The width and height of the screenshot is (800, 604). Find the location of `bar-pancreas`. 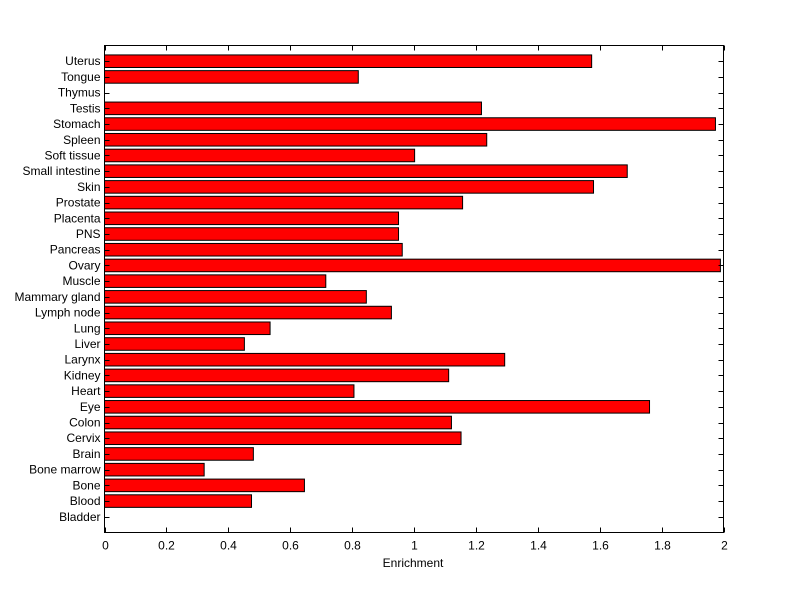

bar-pancreas is located at coordinates (253, 249).